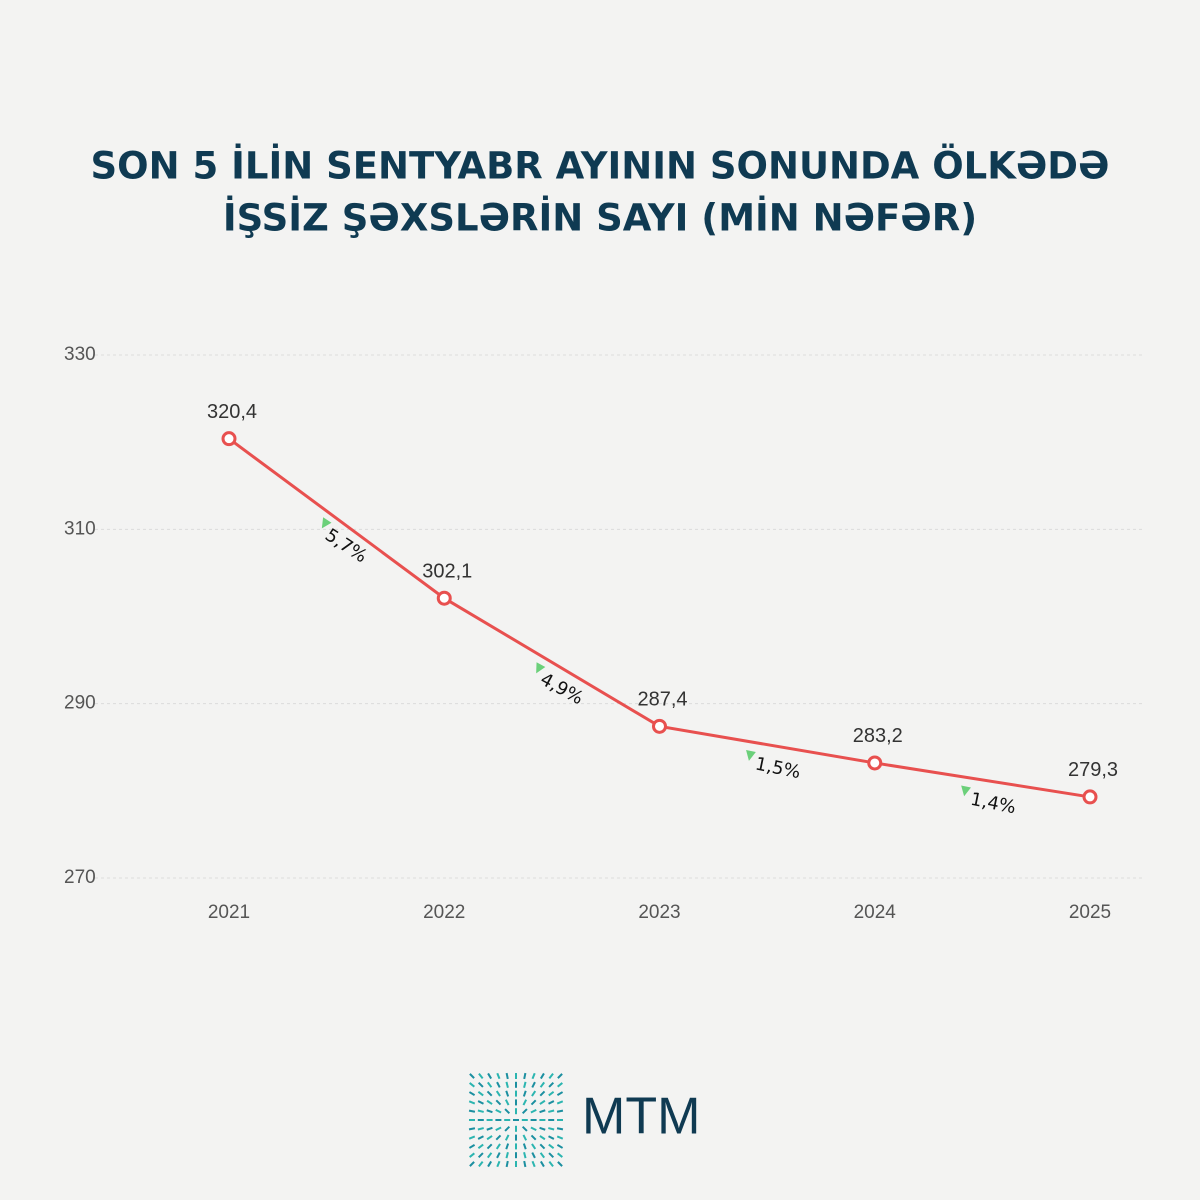 This screenshot has width=1200, height=1200. I want to click on y-tick-label: 270, so click(80, 877).